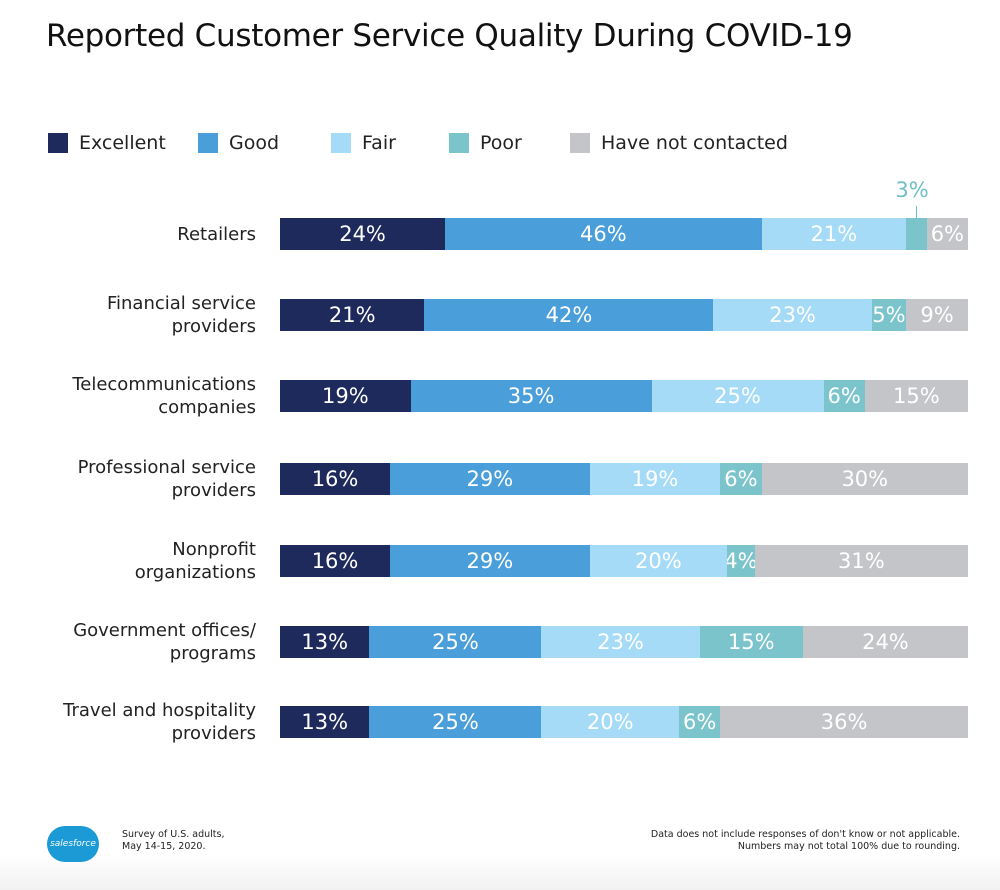 This screenshot has width=1000, height=890. I want to click on category-label-line: Retailers, so click(216, 234).